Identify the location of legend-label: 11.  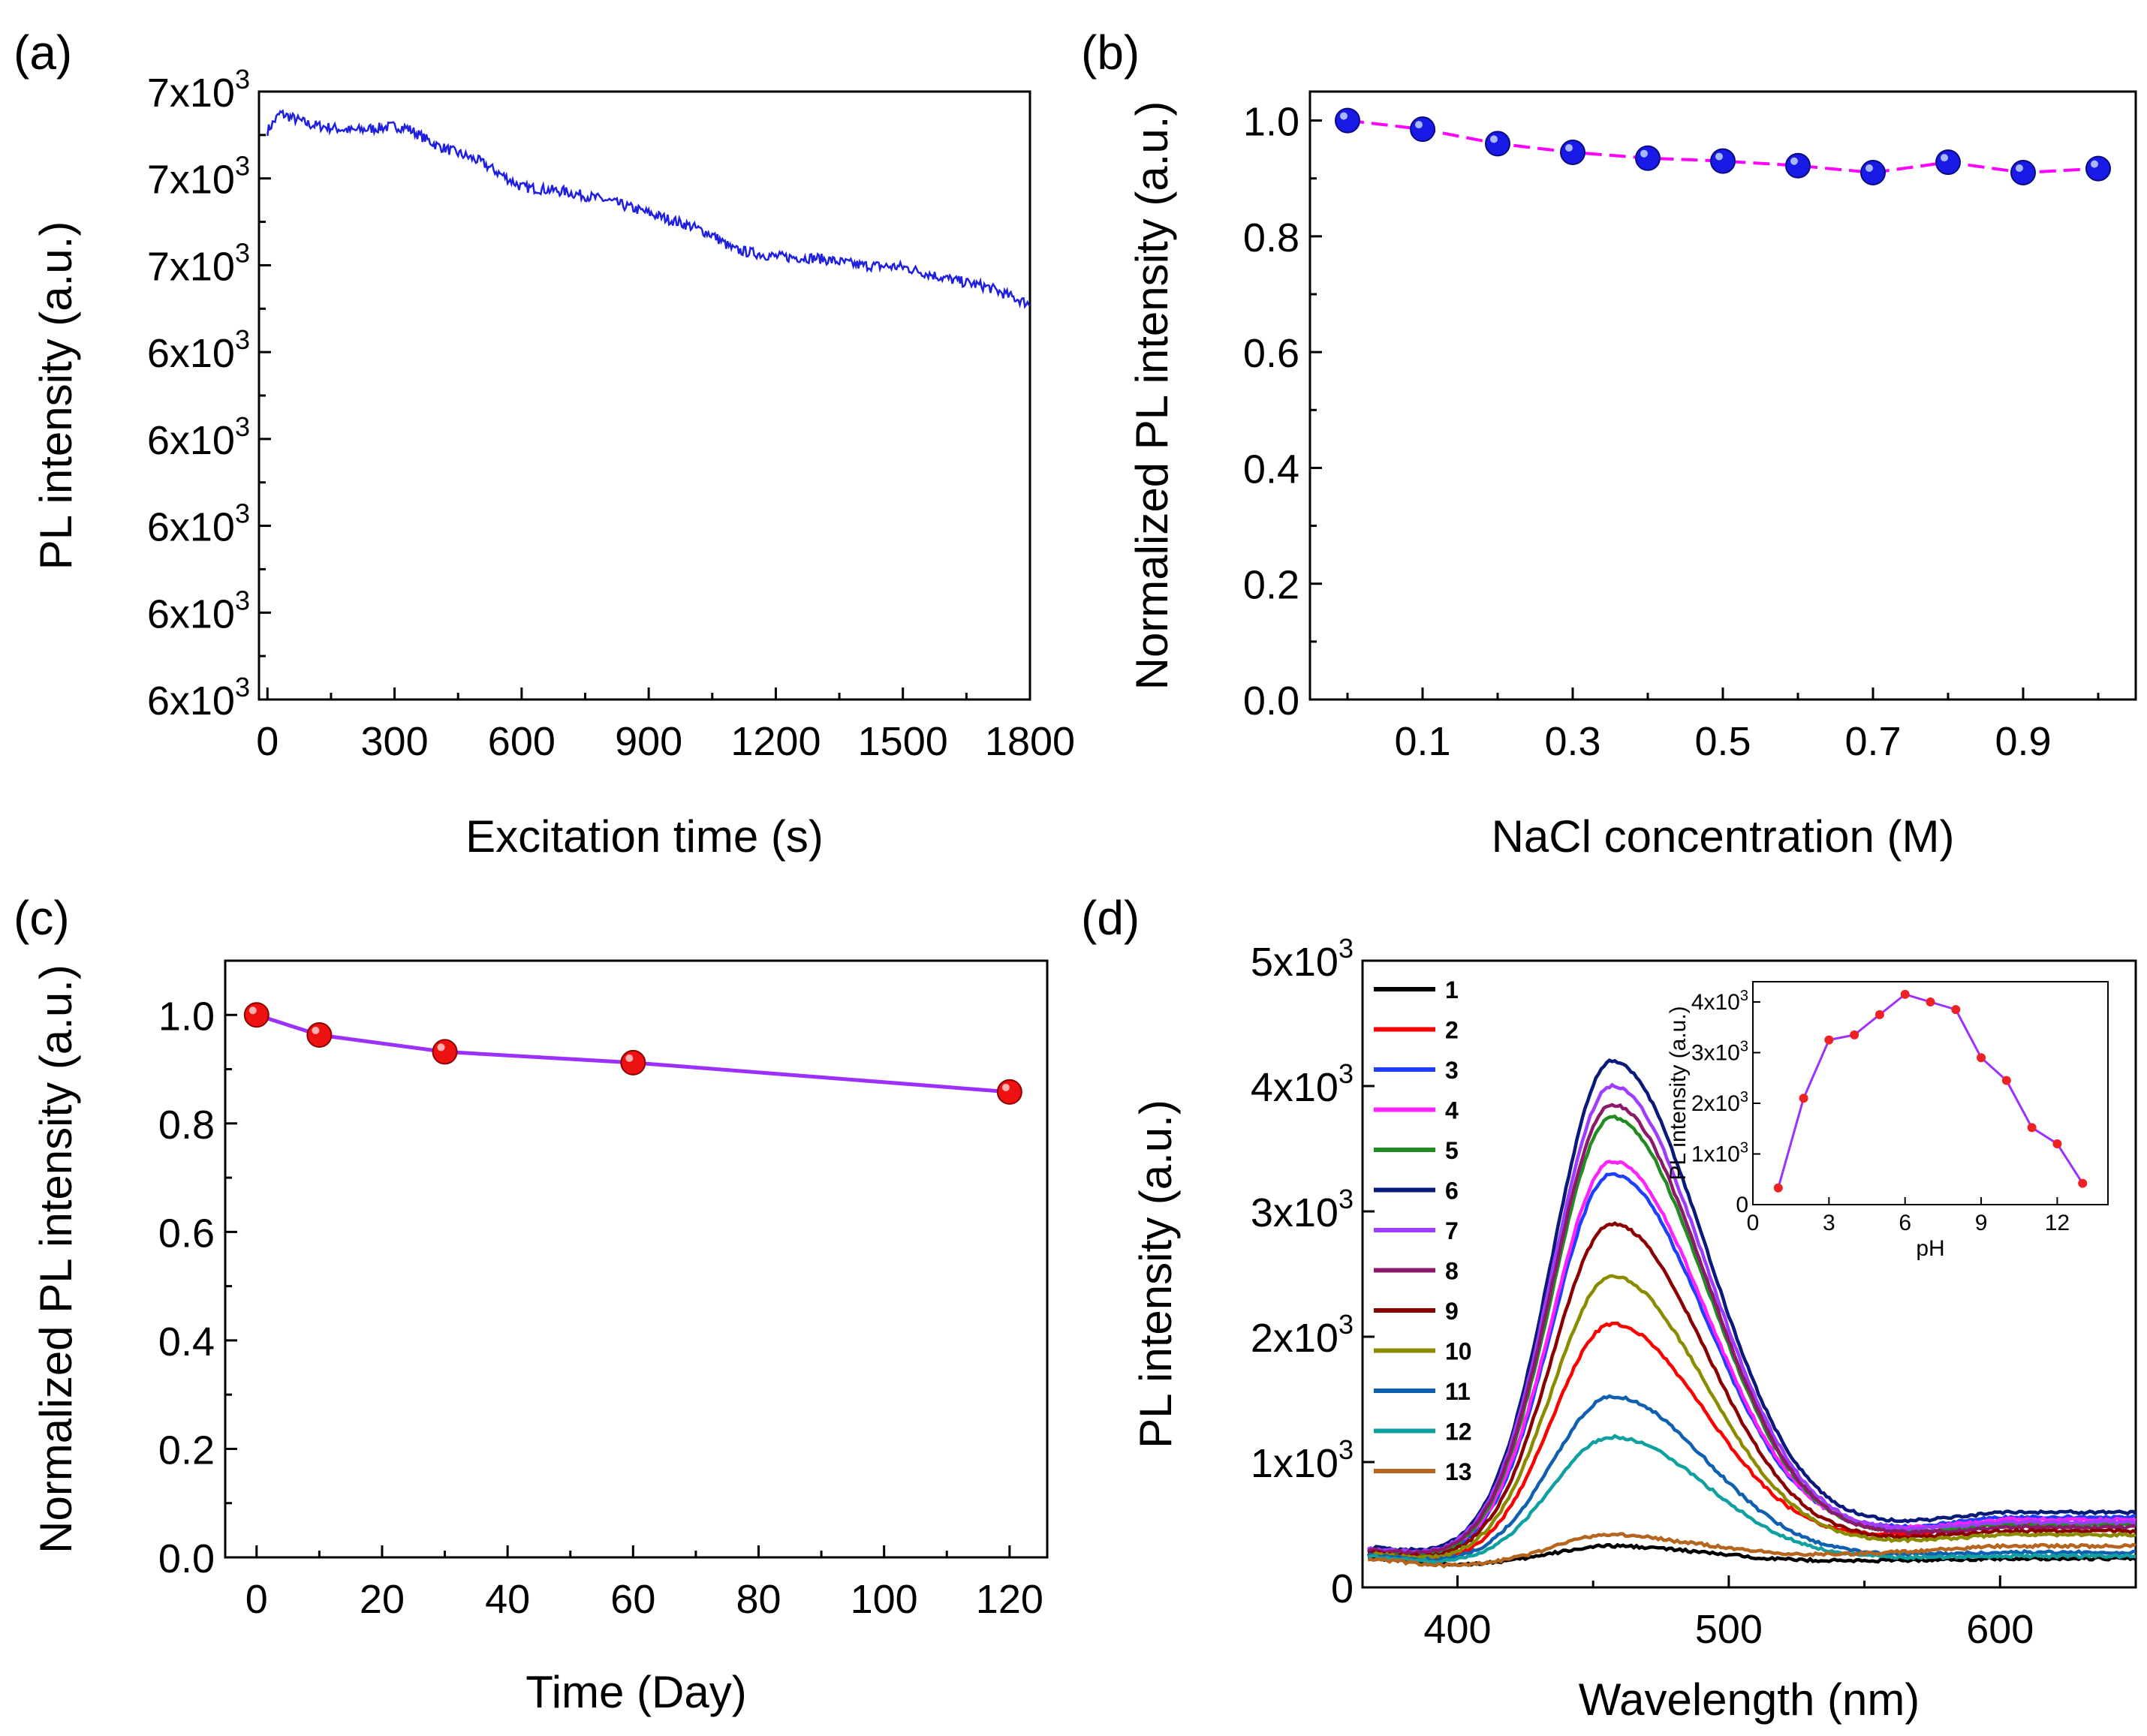
(1458, 1391).